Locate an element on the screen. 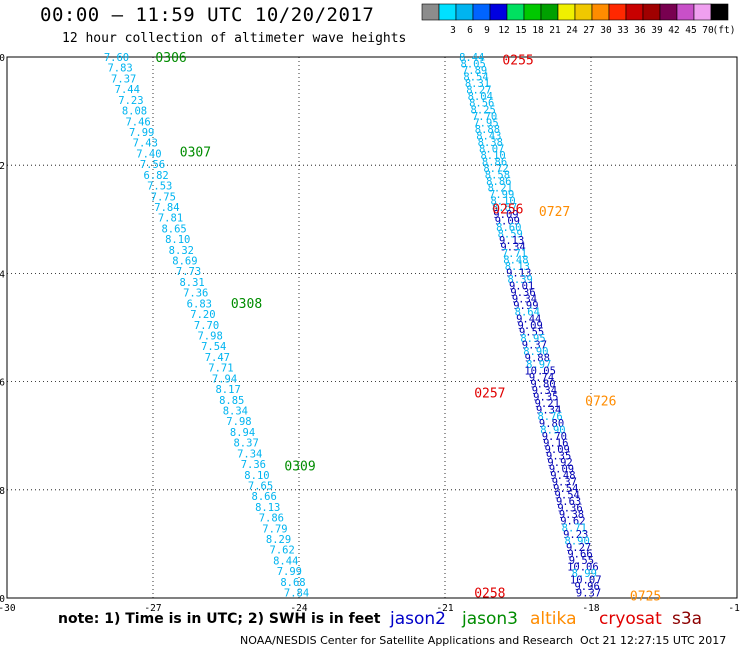 Image resolution: width=740 pixels, height=650 pixels. pass-label: 0726 is located at coordinates (600, 402).